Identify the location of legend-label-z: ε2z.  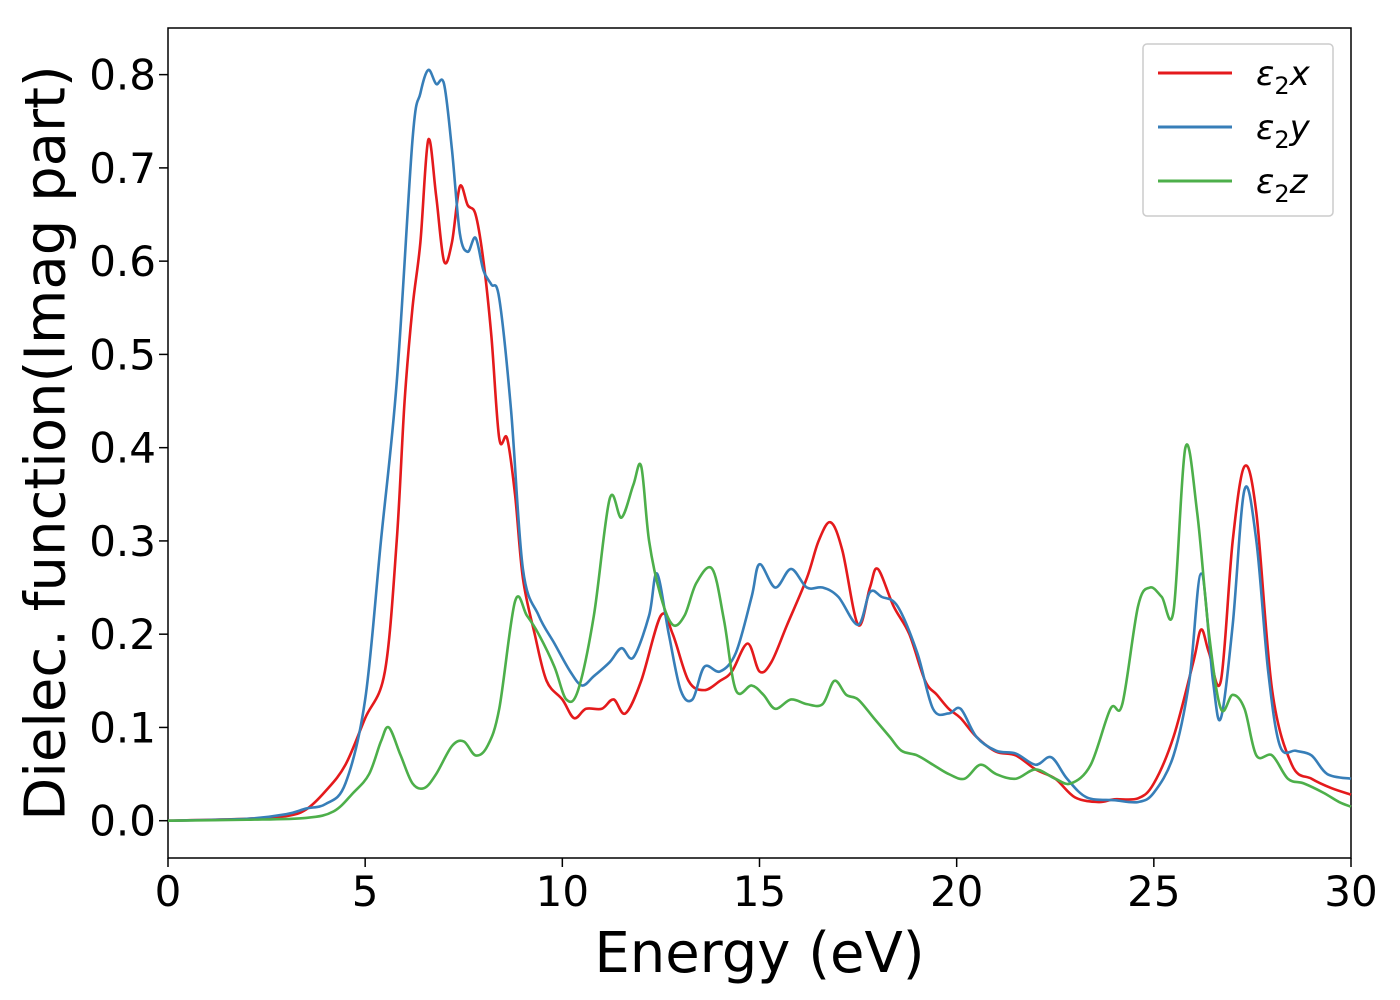
(1282, 185).